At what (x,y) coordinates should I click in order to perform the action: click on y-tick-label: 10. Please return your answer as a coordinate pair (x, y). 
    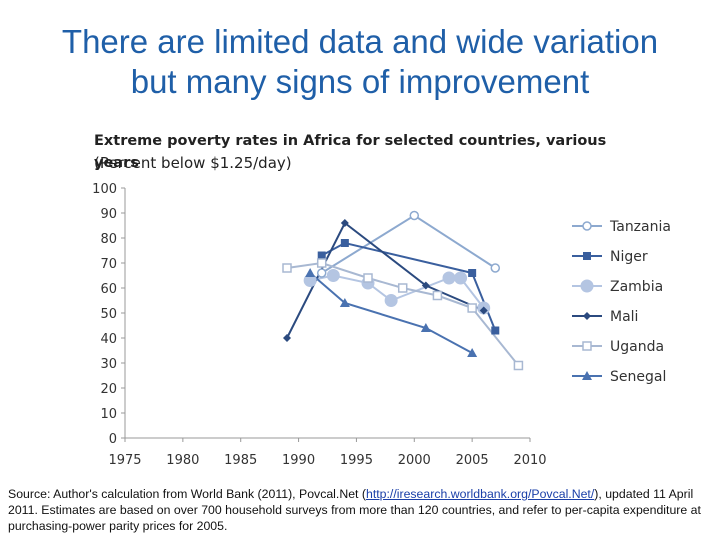
    Looking at the image, I should click on (108, 414).